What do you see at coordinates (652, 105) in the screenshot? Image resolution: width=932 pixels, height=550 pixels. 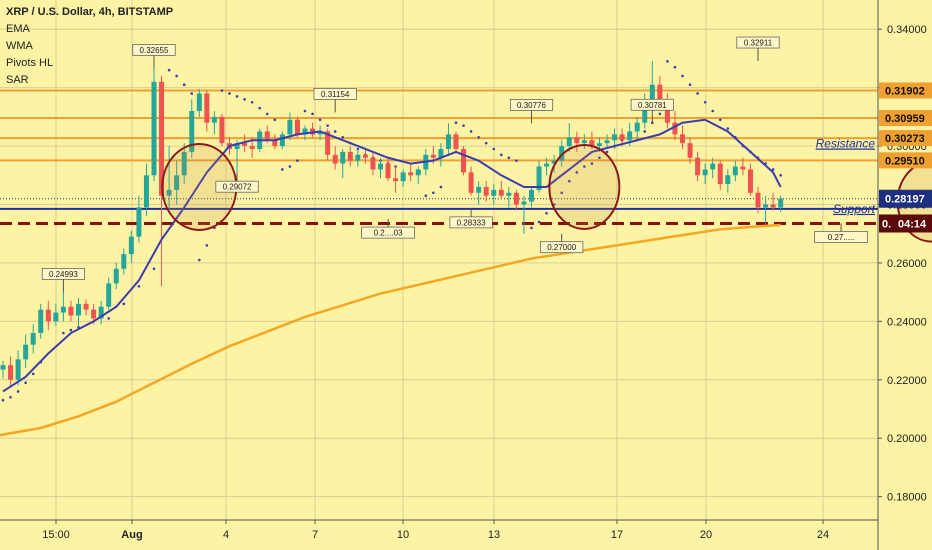 I see `pivot-text: 0.30781` at bounding box center [652, 105].